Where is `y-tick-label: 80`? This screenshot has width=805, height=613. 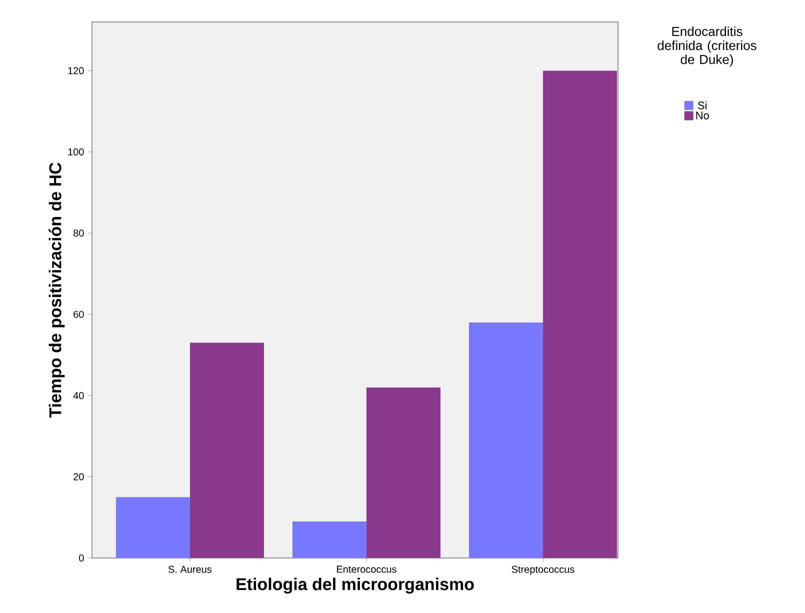 y-tick-label: 80 is located at coordinates (79, 233).